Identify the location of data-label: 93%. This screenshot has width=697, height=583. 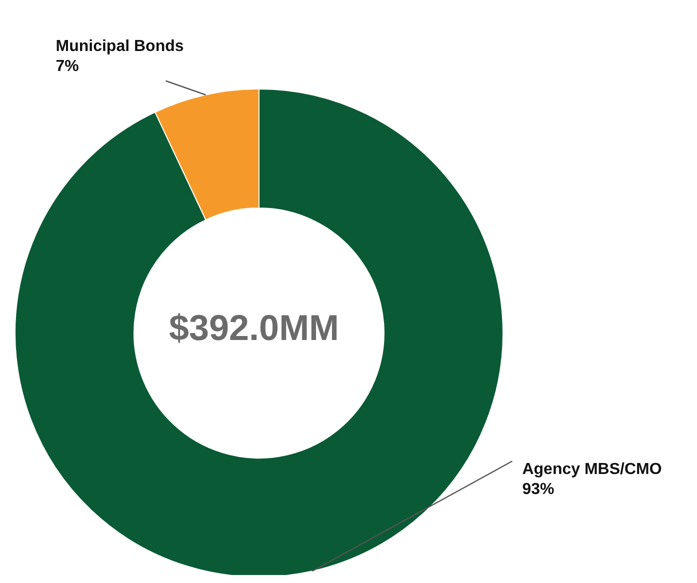
(538, 489).